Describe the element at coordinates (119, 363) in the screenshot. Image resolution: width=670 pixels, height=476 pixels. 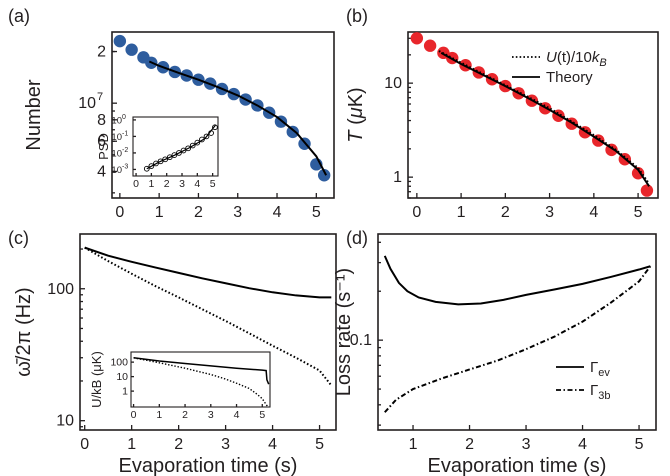
I see `inset-y-tick-label: 100` at that location.